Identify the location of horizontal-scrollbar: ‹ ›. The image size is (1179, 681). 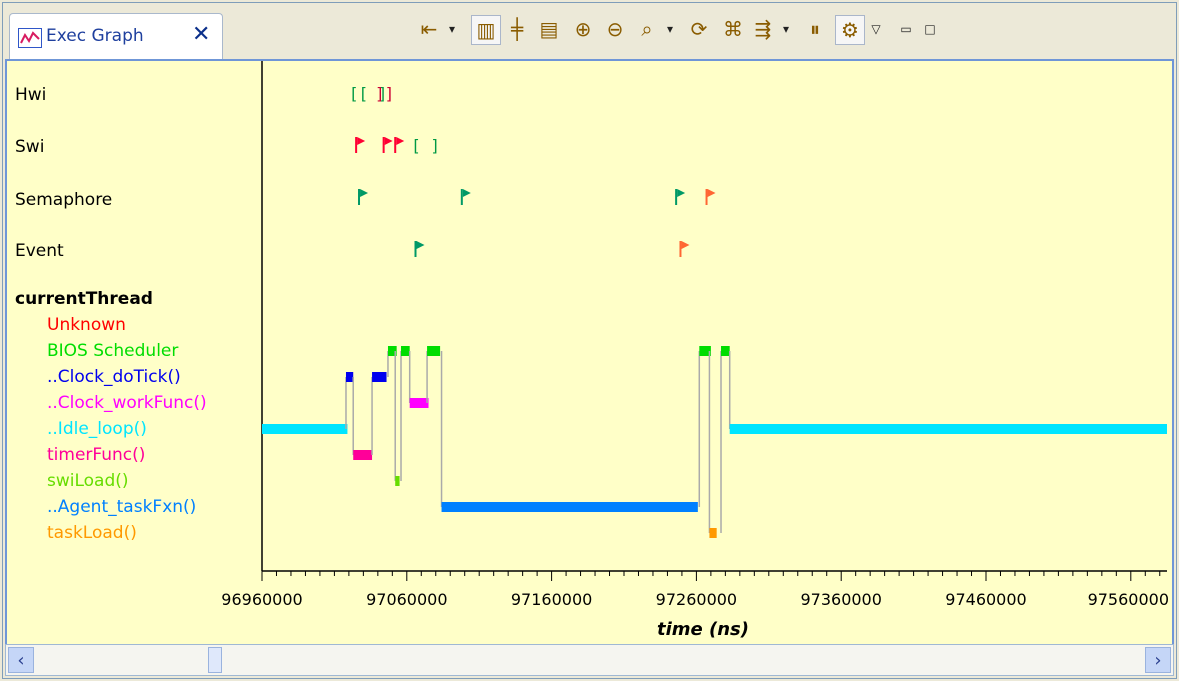
(589, 660).